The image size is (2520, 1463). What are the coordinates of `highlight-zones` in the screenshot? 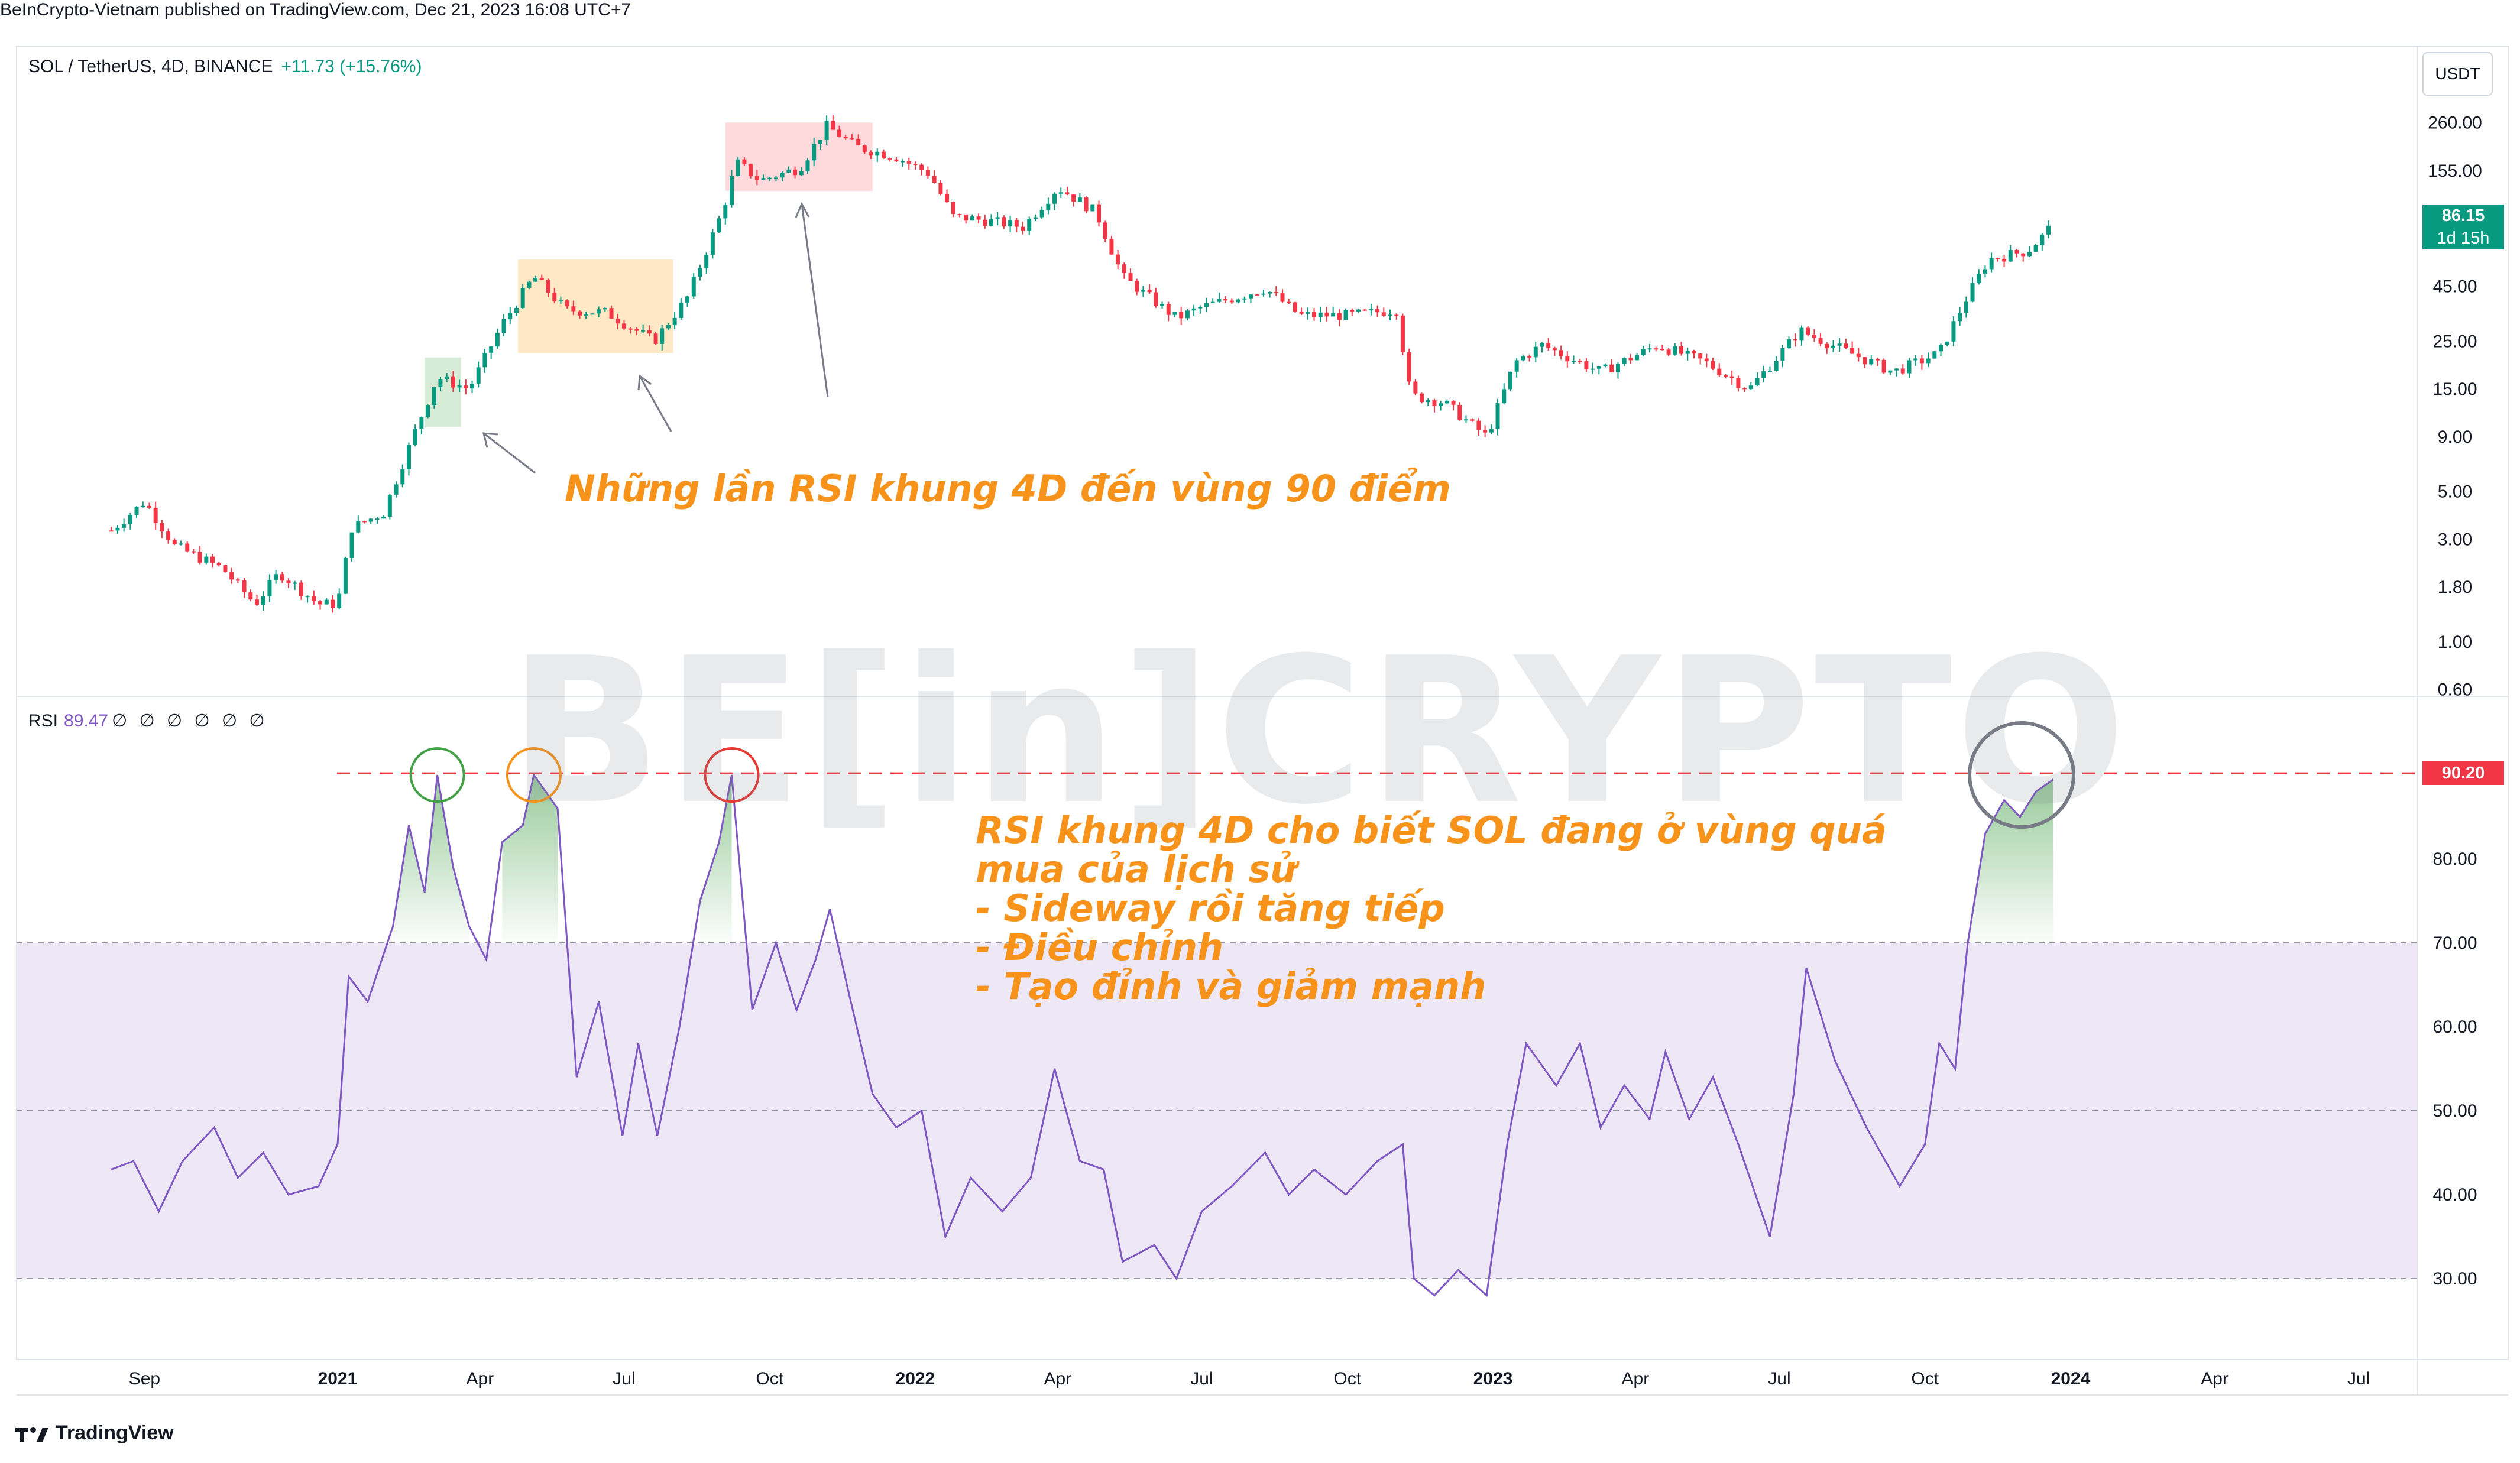 It's located at (649, 274).